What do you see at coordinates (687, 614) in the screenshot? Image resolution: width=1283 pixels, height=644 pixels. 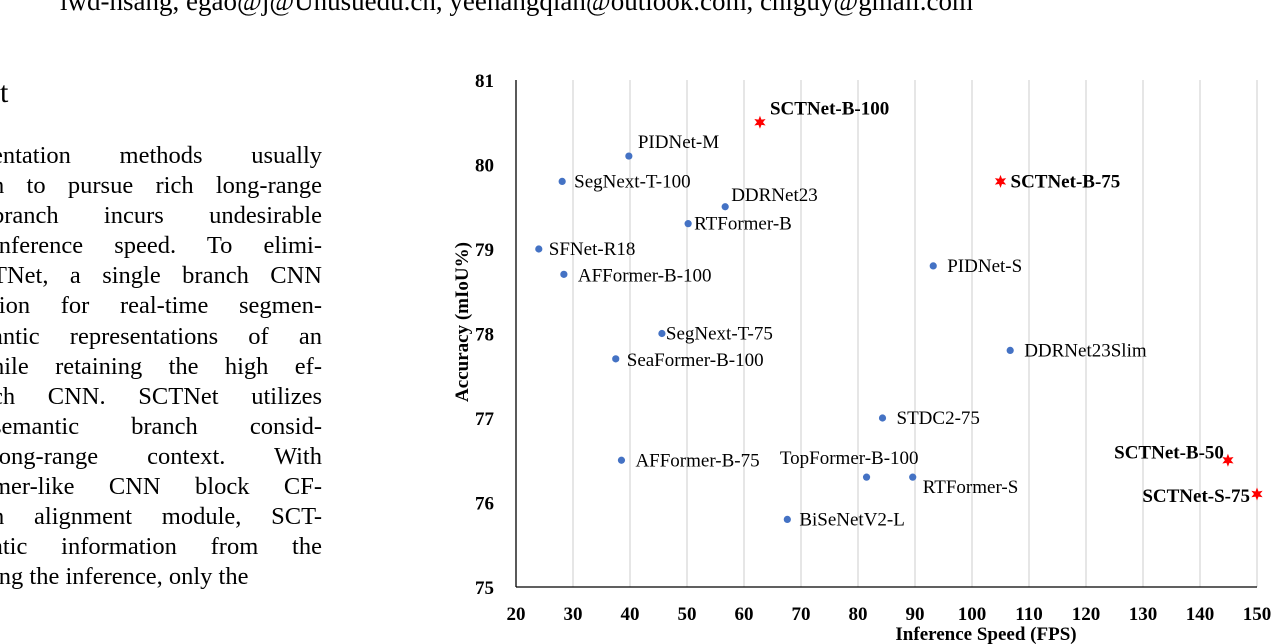 I see `x-tick-label: 50` at bounding box center [687, 614].